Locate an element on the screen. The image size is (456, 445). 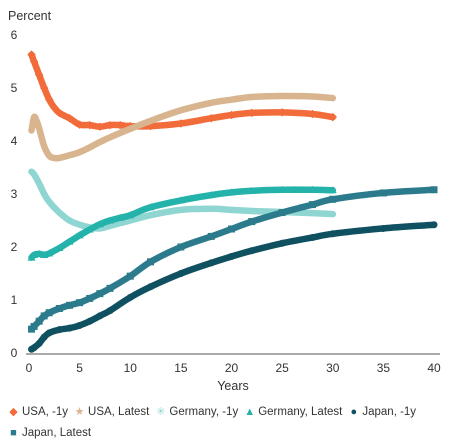
y-tick-label: 6 is located at coordinates (14, 35).